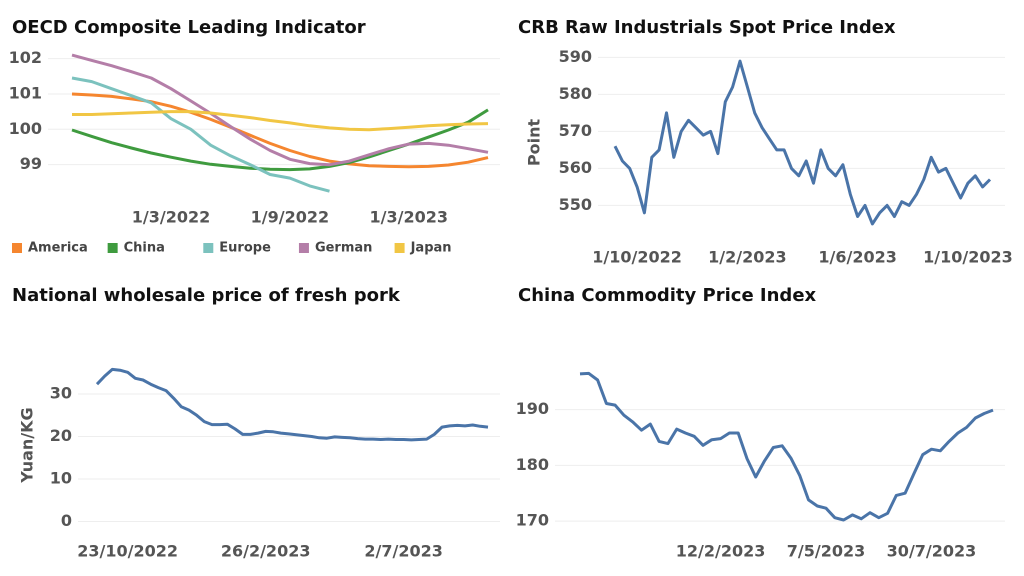 The image size is (1024, 576). What do you see at coordinates (127, 551) in the screenshot?
I see `x-tick-label: 23/10/2022` at bounding box center [127, 551].